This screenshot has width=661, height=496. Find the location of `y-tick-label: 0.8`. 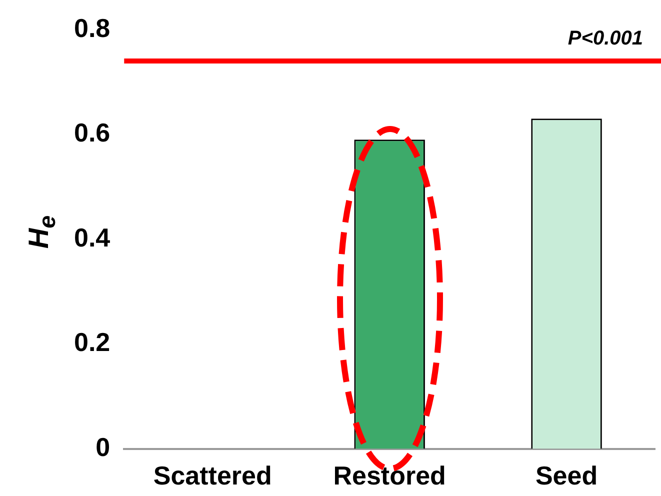

y-tick-label: 0.8 is located at coordinates (92, 27).